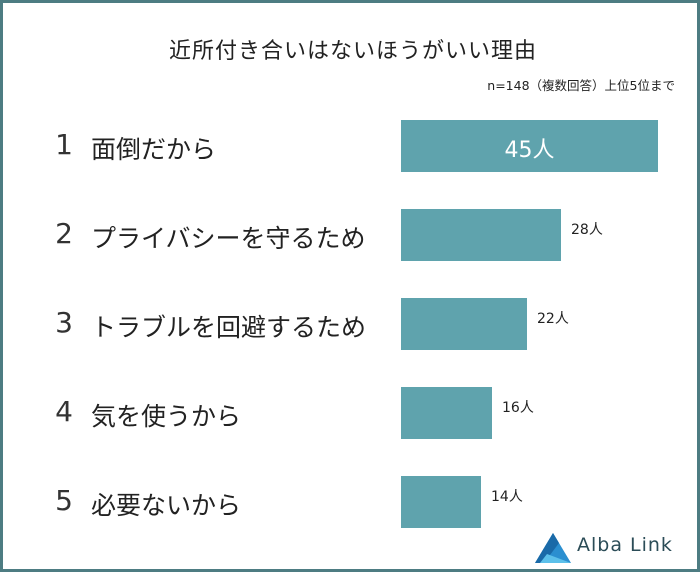  What do you see at coordinates (529, 150) in the screenshot?
I see `value-label: 45人` at bounding box center [529, 150].